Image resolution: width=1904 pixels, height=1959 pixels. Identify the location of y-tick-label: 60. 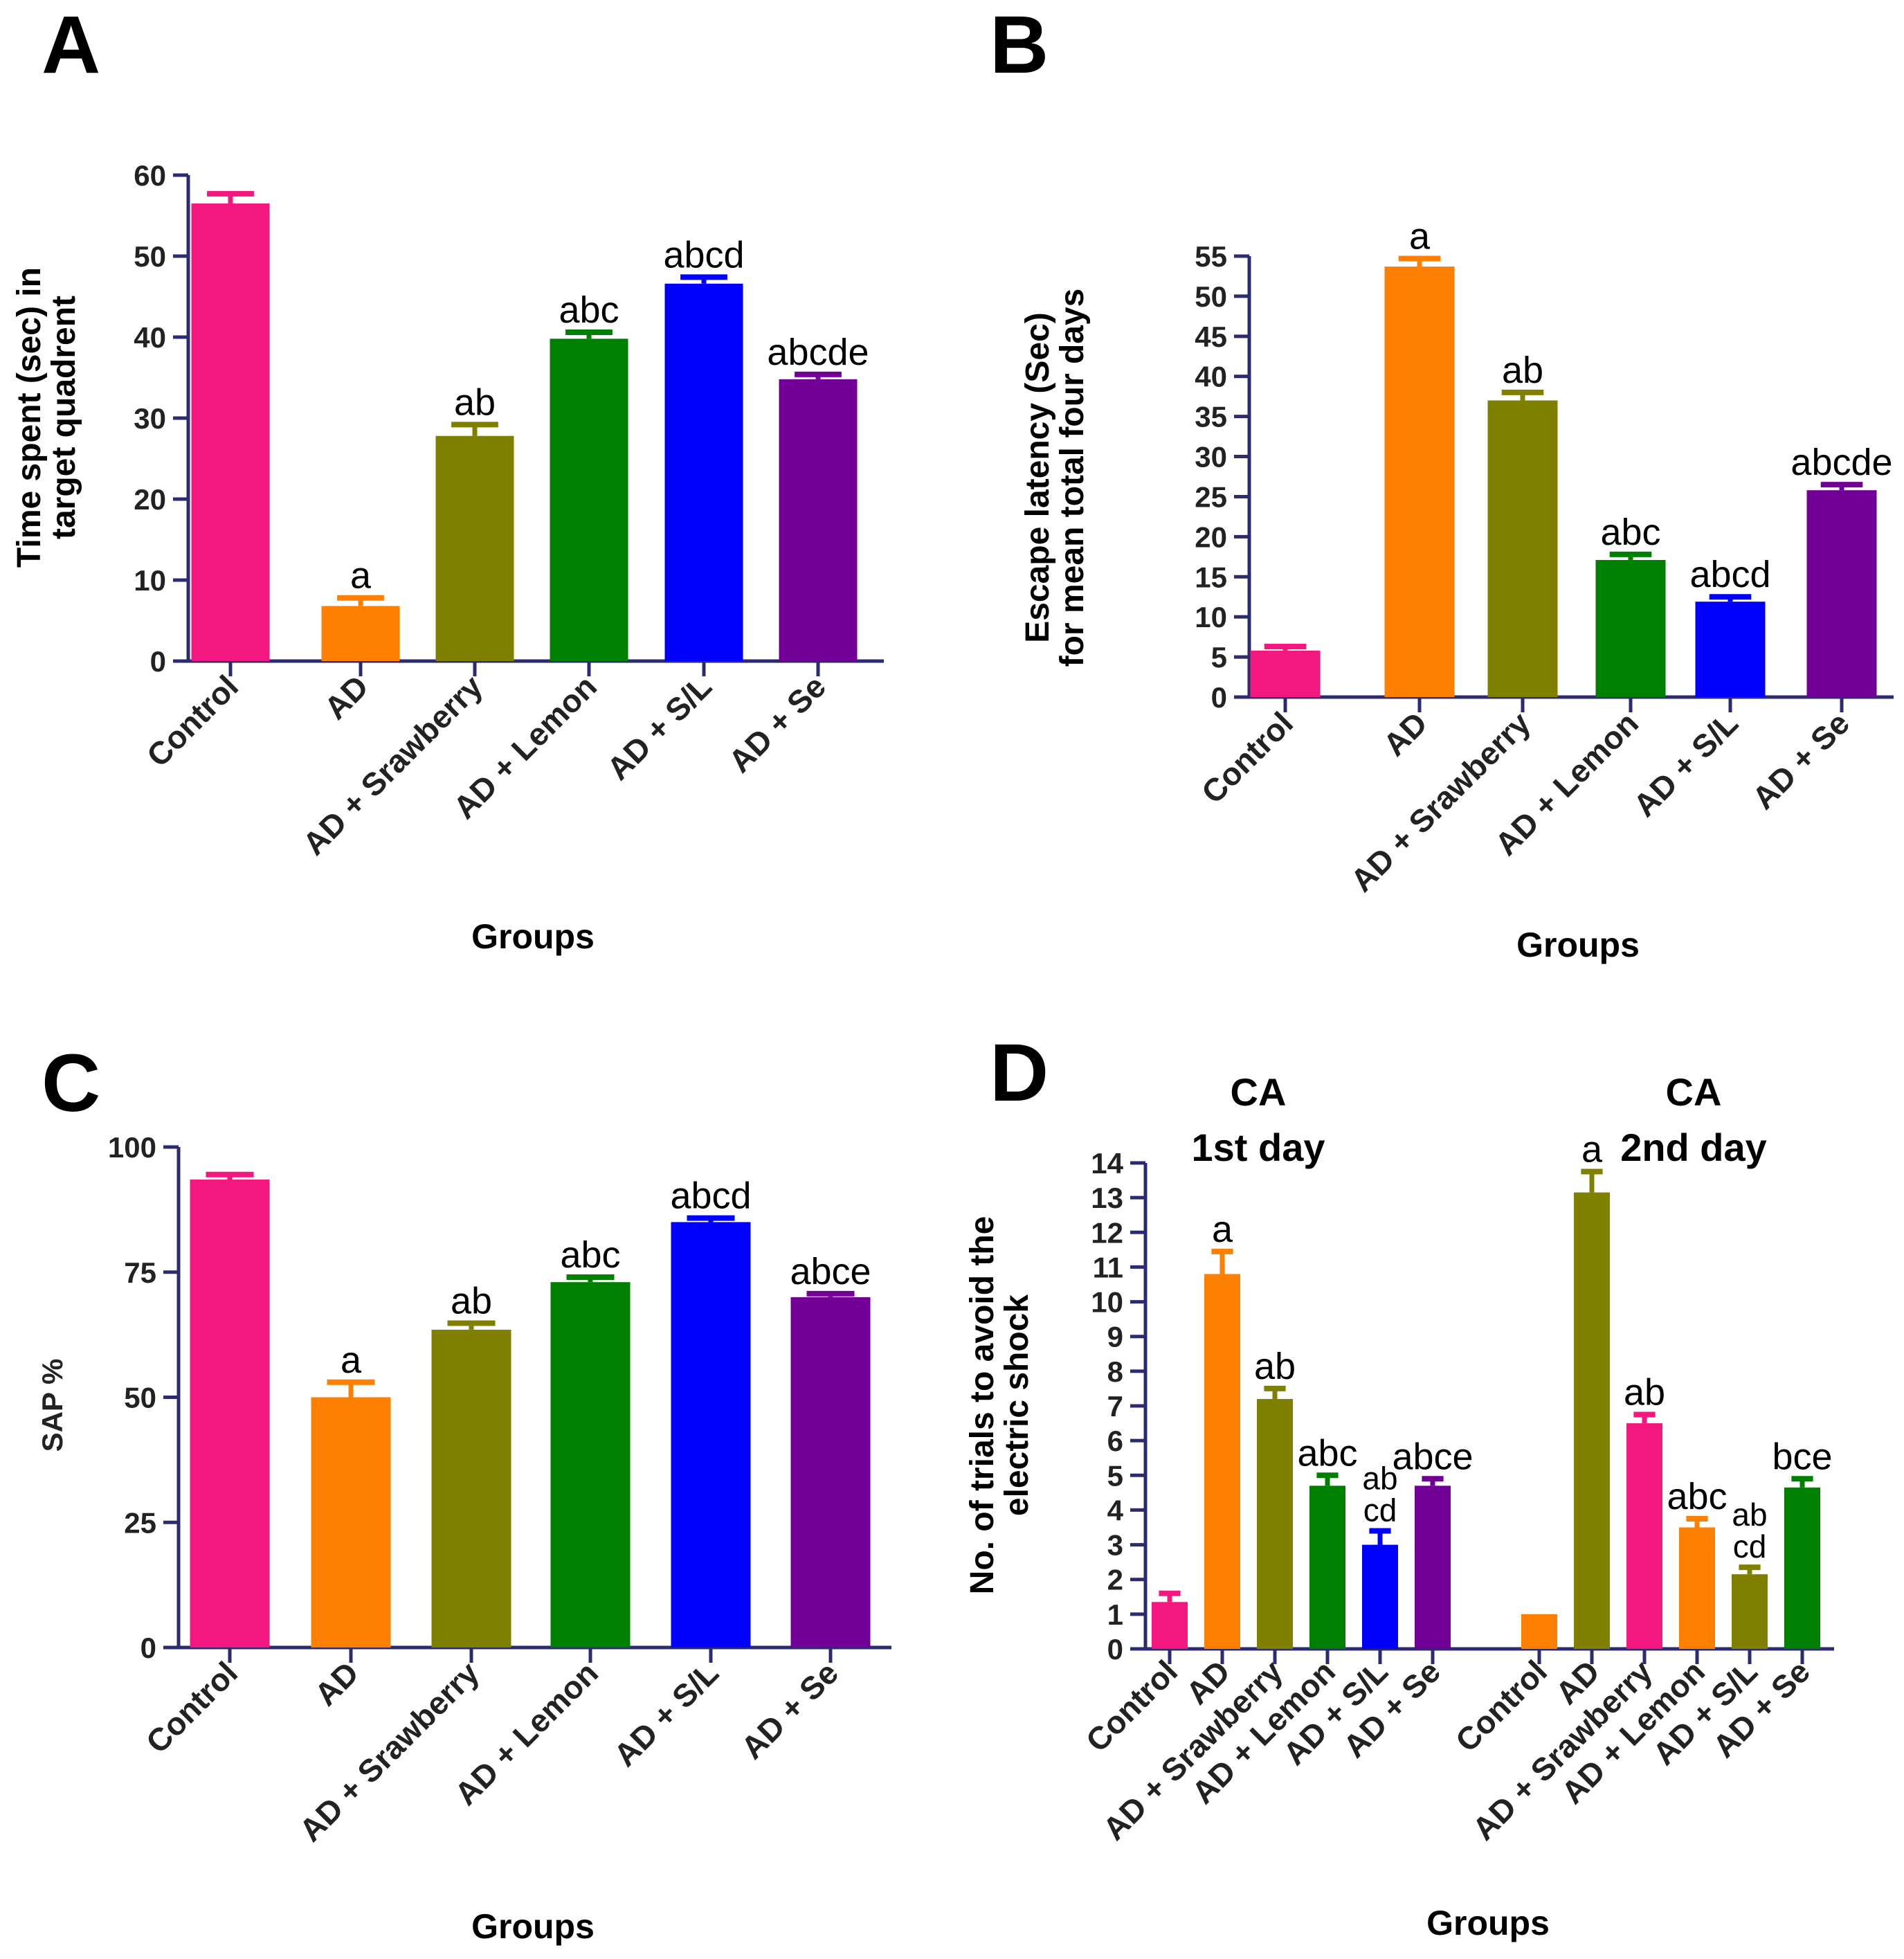
(150, 175).